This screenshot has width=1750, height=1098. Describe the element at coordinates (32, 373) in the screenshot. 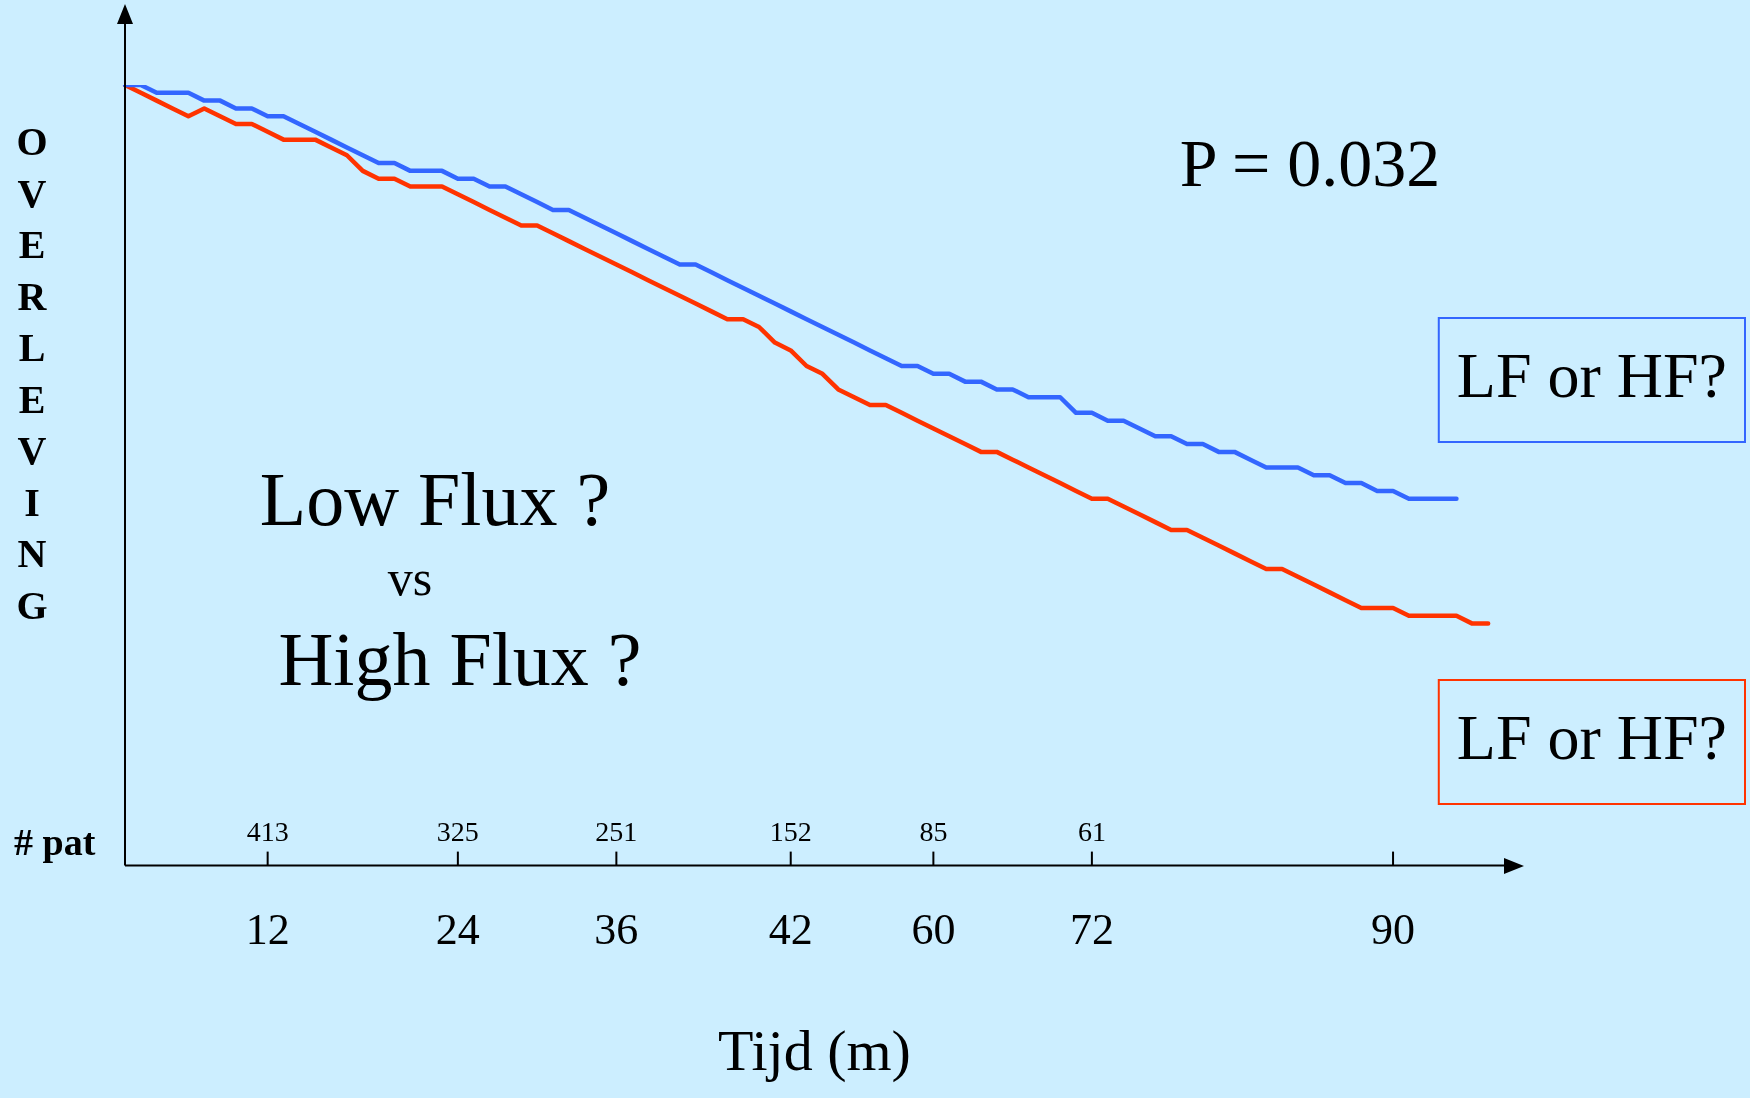

I see `text: OVERLEVING` at that location.